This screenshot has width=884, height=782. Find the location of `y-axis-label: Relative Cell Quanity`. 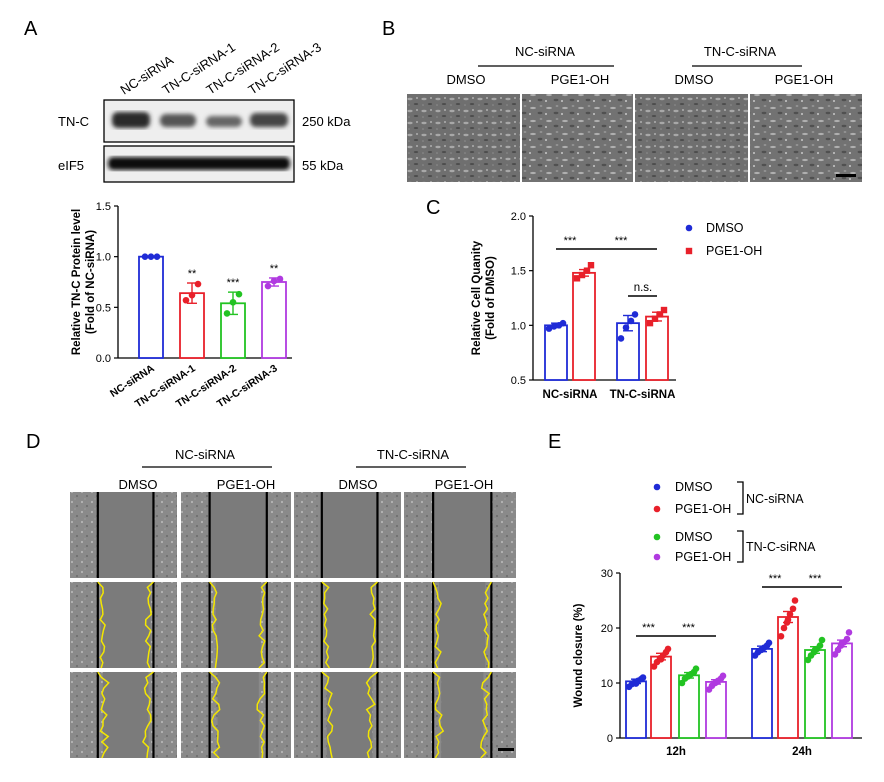

y-axis-label: Relative Cell Quanity is located at coordinates (477, 297).